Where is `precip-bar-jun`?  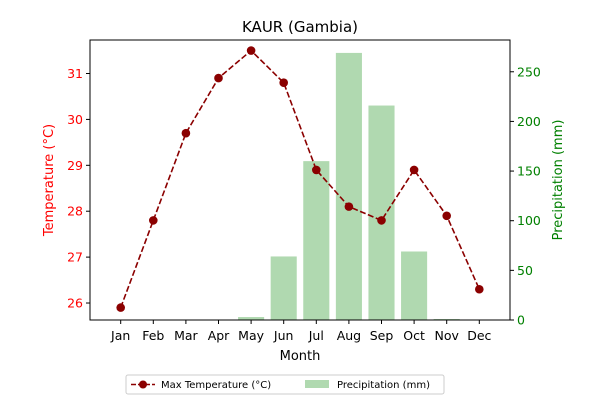
precip-bar-jun is located at coordinates (283, 288).